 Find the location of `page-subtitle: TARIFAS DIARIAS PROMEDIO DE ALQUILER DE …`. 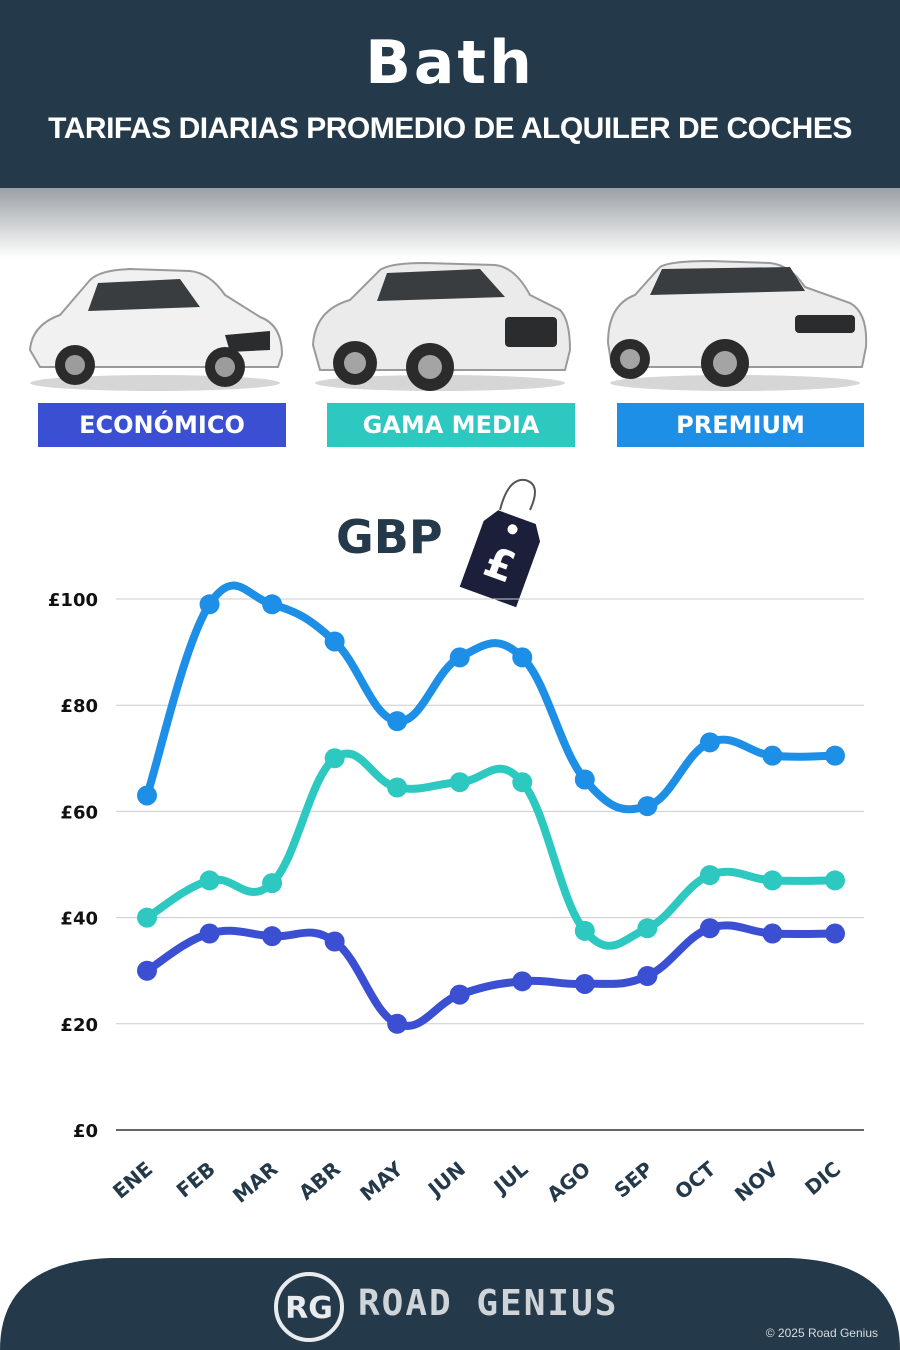

page-subtitle: TARIFAS DIARIAS PROMEDIO DE ALQUILER DE … is located at coordinates (450, 128).